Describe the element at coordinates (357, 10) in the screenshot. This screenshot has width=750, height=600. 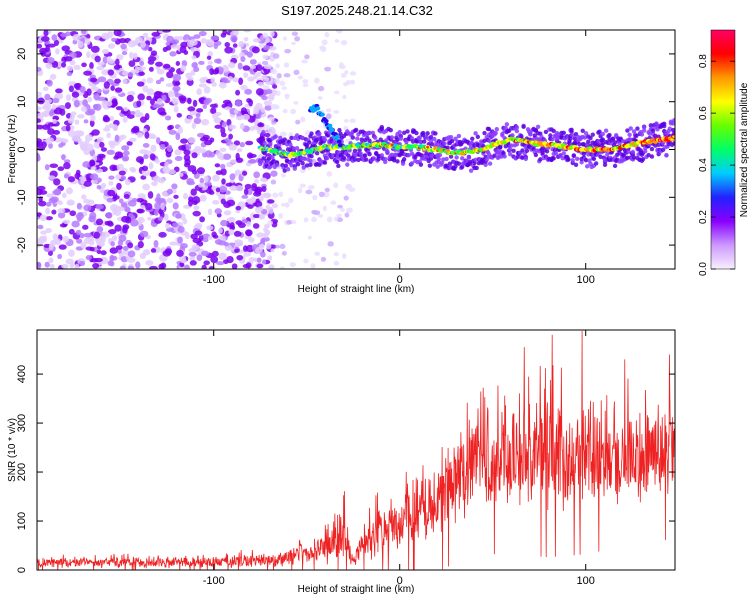
I see `figure-title: S197.2025.248.21.14.C32` at that location.